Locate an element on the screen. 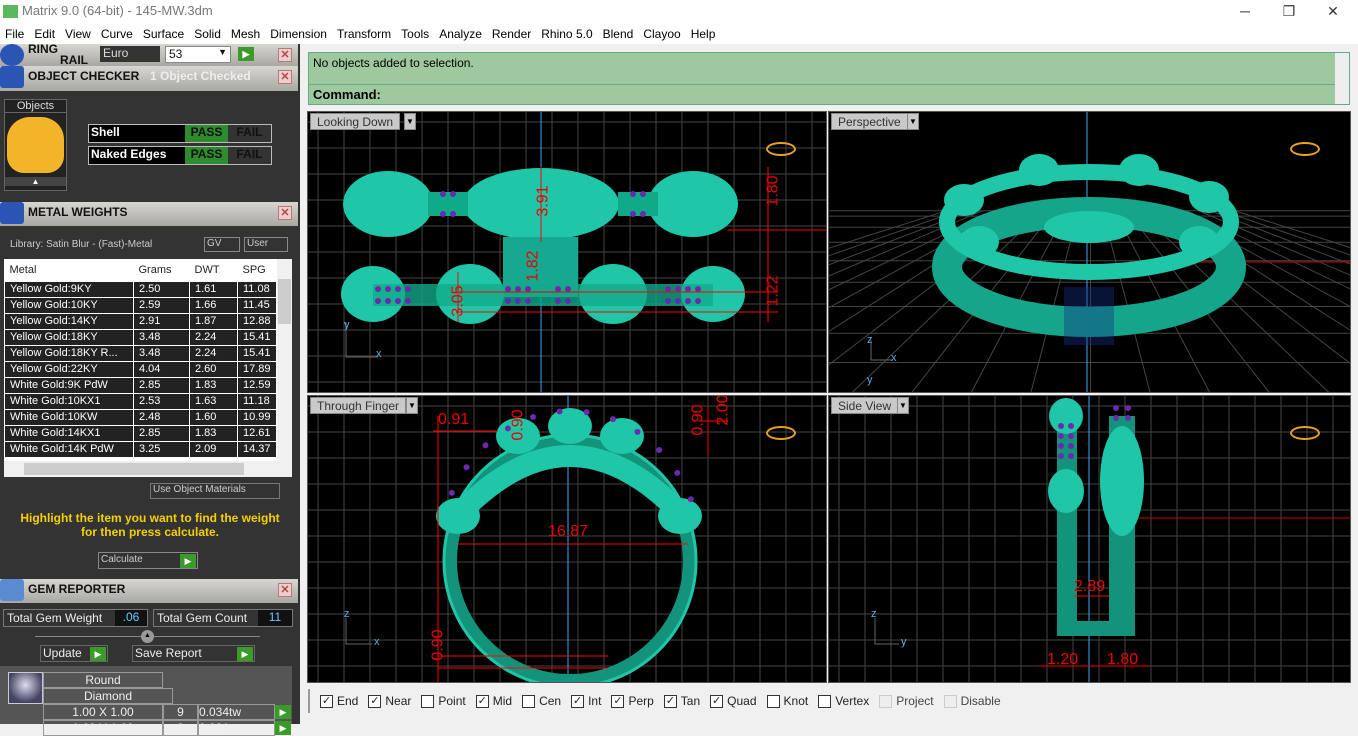  table-row: Yellow Gold:9KY 2.50 1.61 11.08 is located at coordinates (140, 289).